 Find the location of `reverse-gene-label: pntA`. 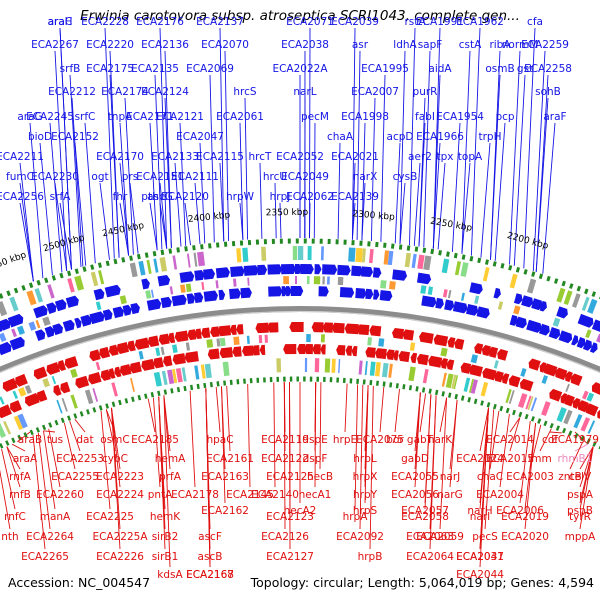

reverse-gene-label: pntA is located at coordinates (160, 495).